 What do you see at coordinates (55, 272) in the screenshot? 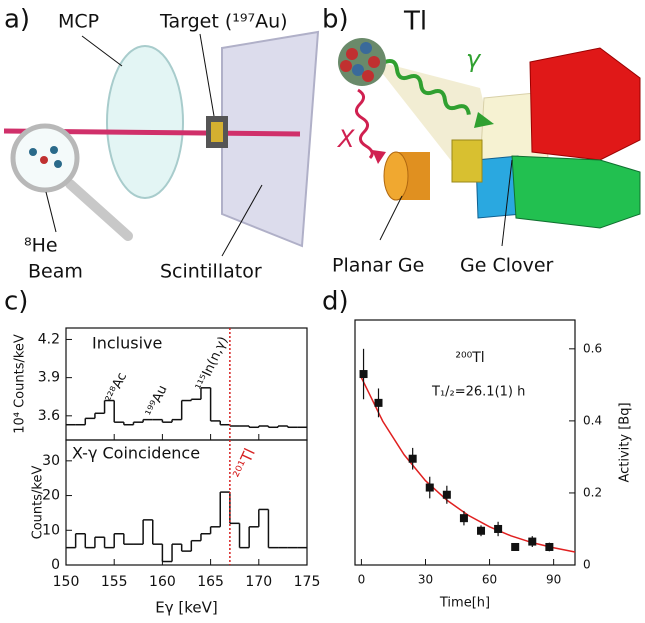
I see `label: Beam` at bounding box center [55, 272].